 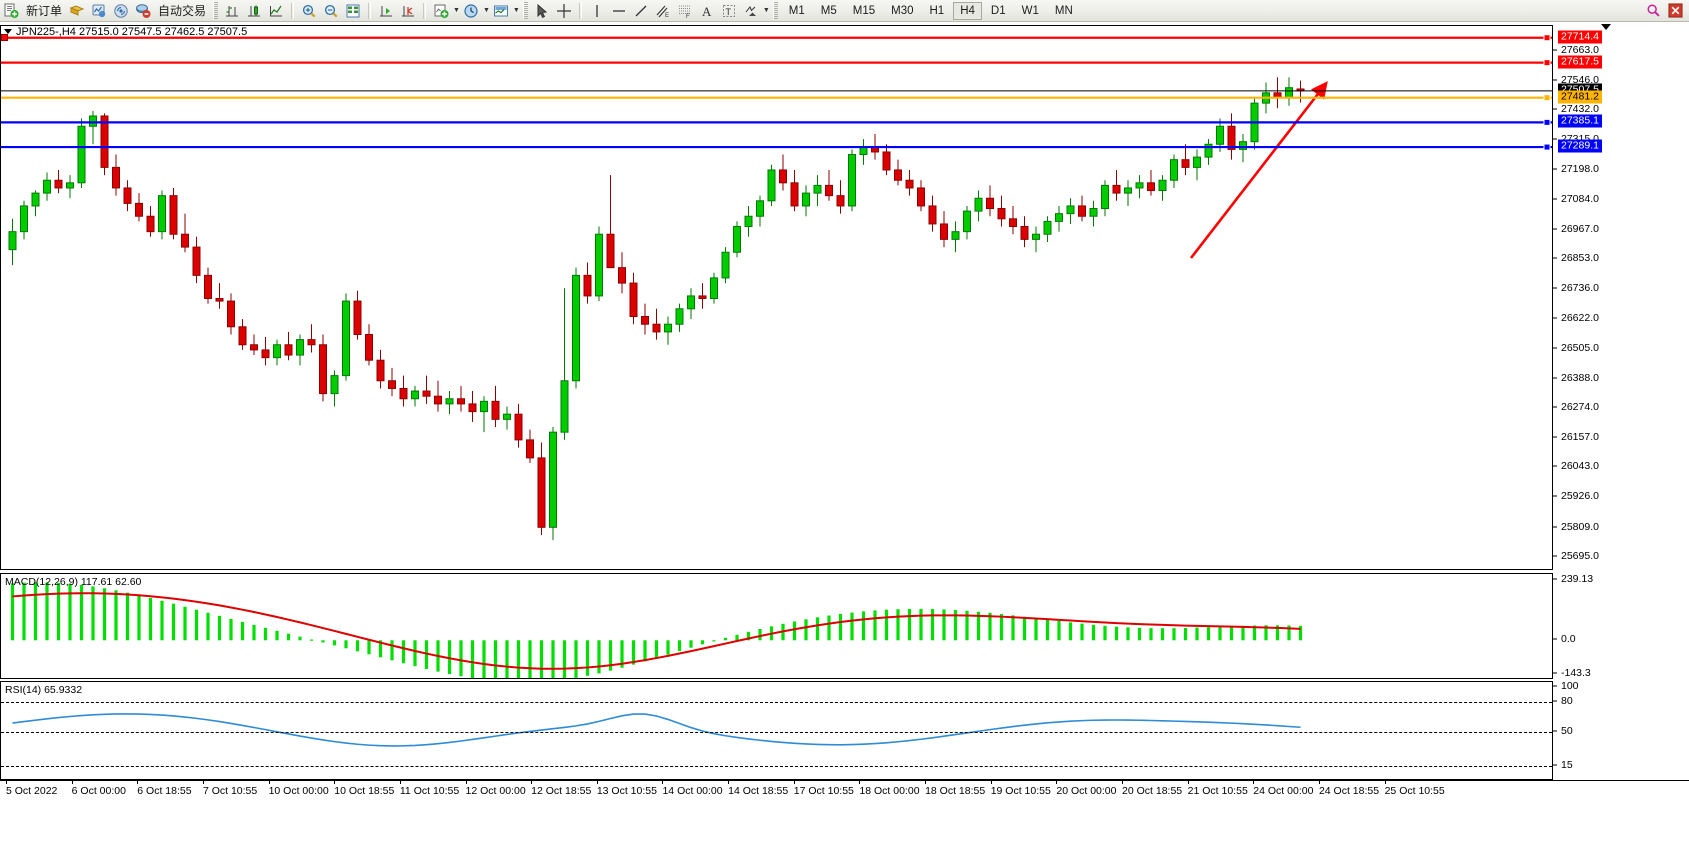 I want to click on price-tick-label: 26622.0, so click(x=1580, y=317).